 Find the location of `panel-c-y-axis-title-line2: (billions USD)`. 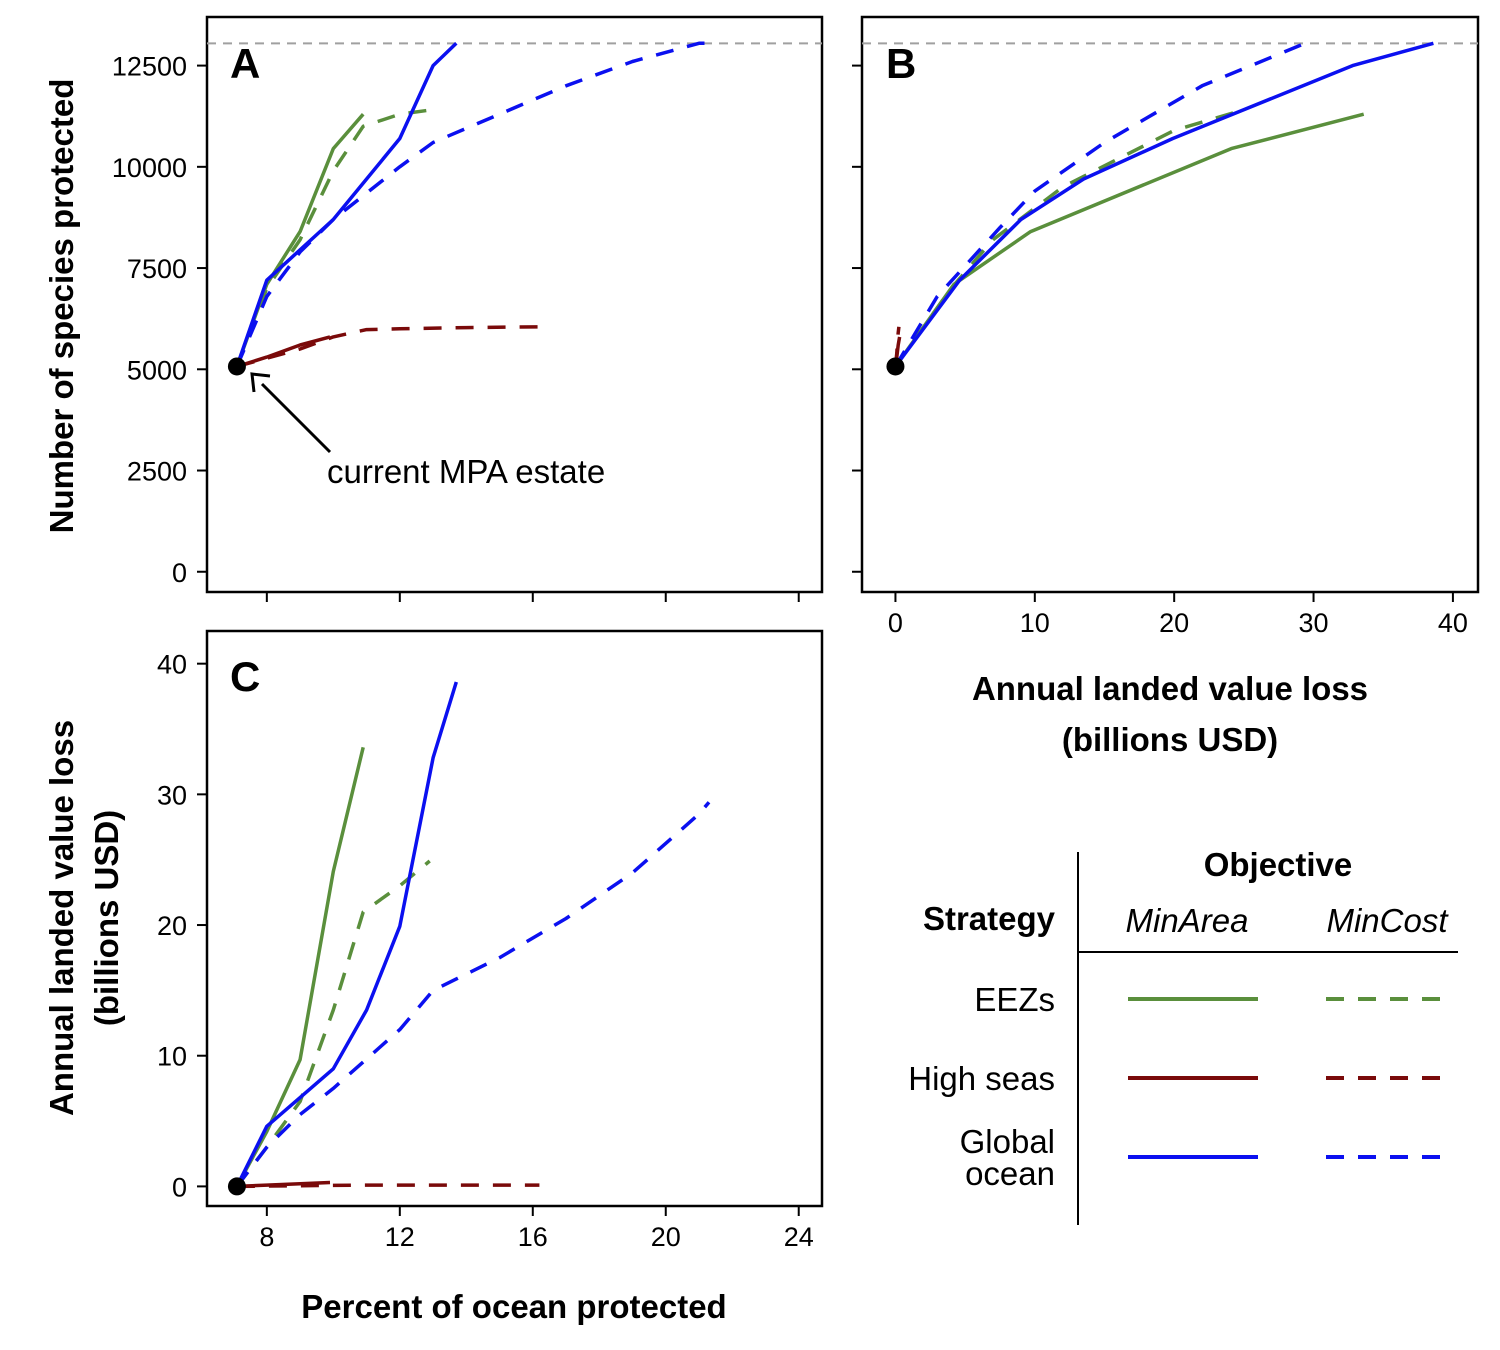

panel-c-y-axis-title-line2: (billions USD) is located at coordinates (106, 918).